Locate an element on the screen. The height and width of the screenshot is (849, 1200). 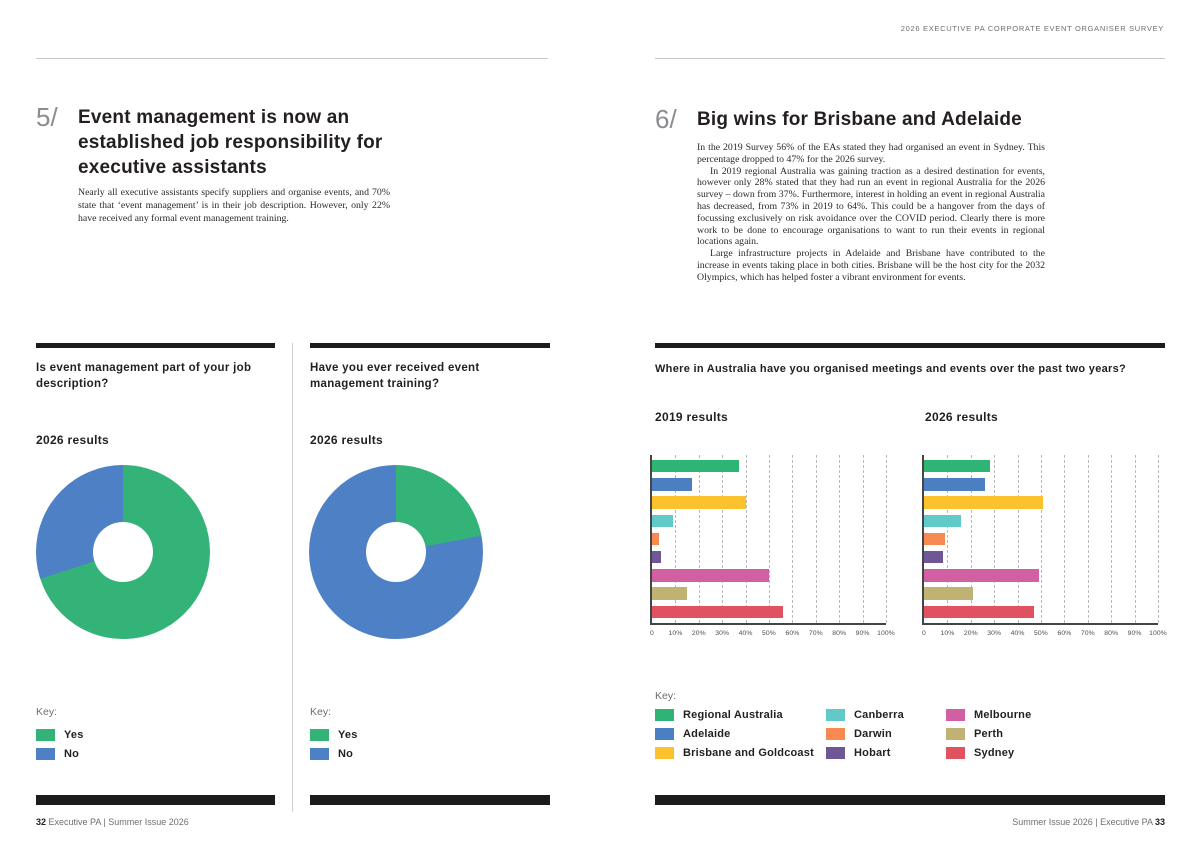
legend-item: Regional Australia is located at coordinates (734, 715).